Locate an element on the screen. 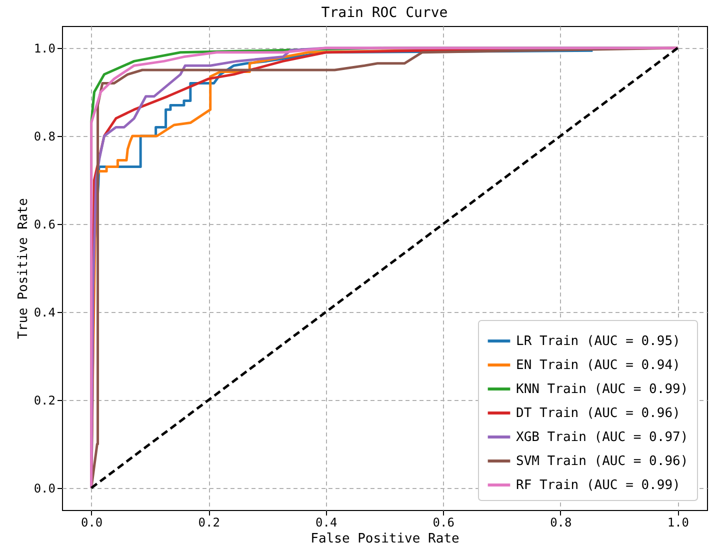 Image resolution: width=710 pixels, height=556 pixels. y-tick-label: 0.8 is located at coordinates (45, 137).